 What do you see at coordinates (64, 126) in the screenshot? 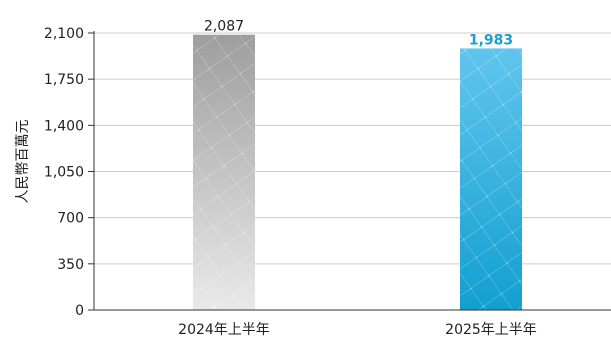
I see `y-tick-label: 1,400` at bounding box center [64, 126].